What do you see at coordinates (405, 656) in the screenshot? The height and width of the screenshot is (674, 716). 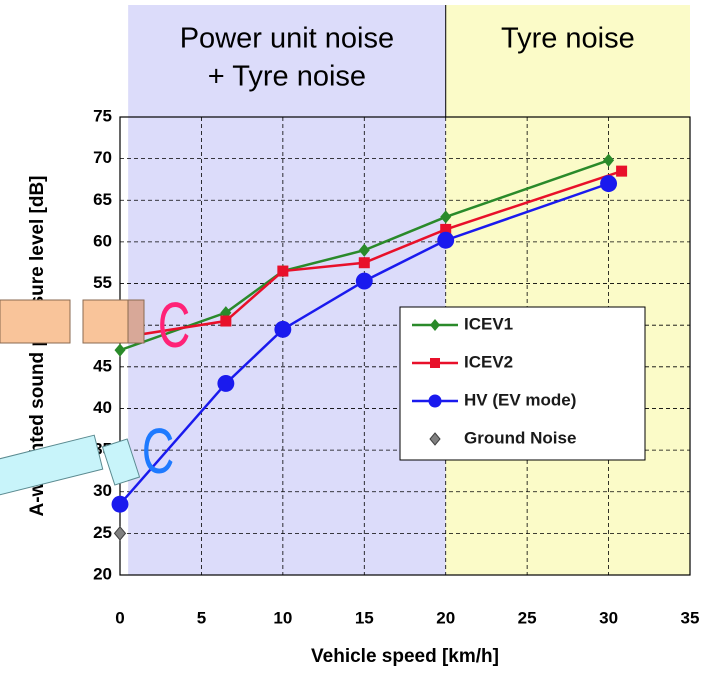 I see `x-axis-label: Vehicle speed [km/h]` at bounding box center [405, 656].